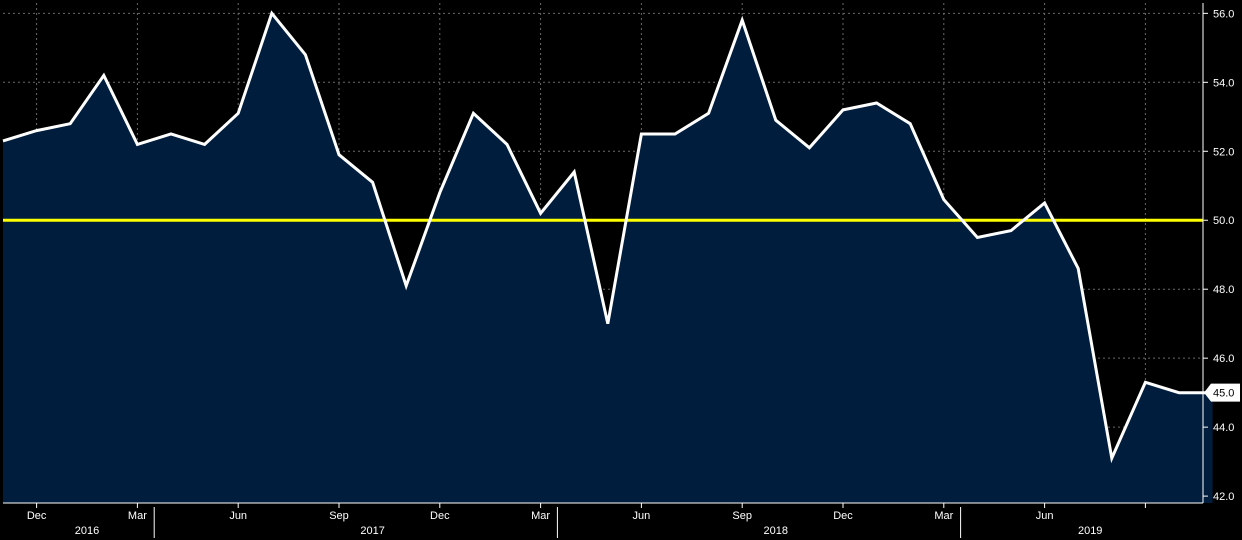 Image resolution: width=1242 pixels, height=540 pixels. I want to click on last-value-tag: 45.0, so click(1222, 392).